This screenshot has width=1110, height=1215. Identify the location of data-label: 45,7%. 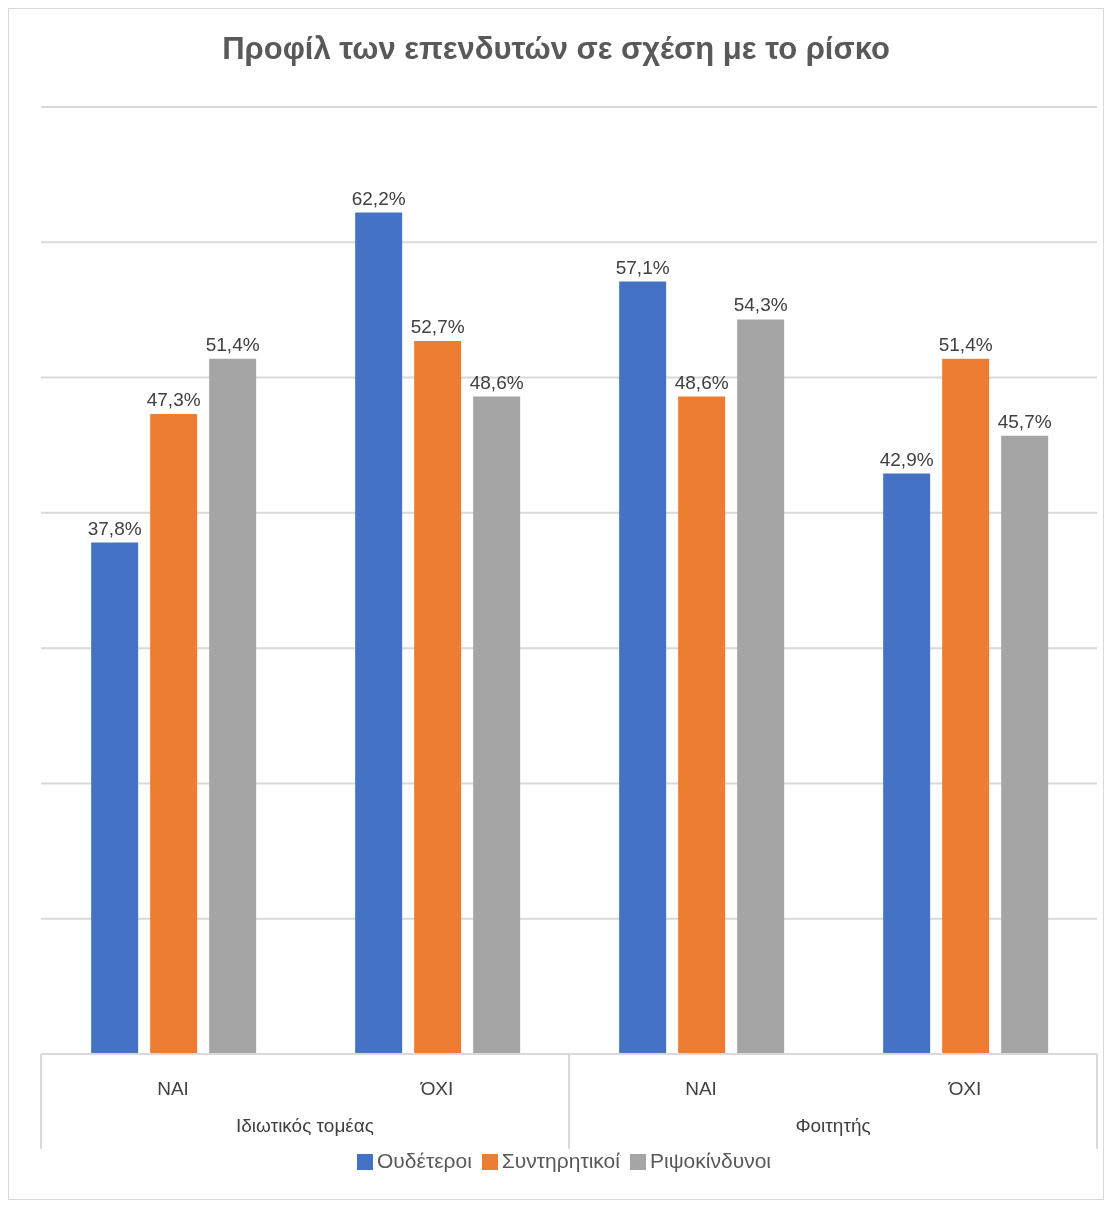
(1024, 421).